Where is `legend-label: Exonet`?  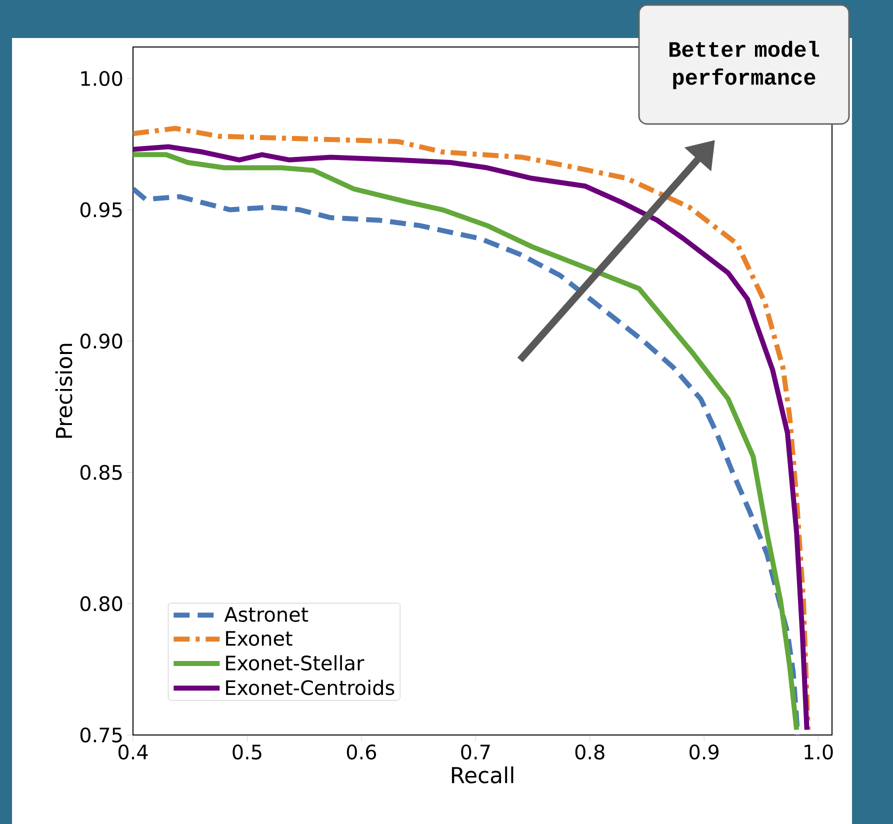 legend-label: Exonet is located at coordinates (259, 638).